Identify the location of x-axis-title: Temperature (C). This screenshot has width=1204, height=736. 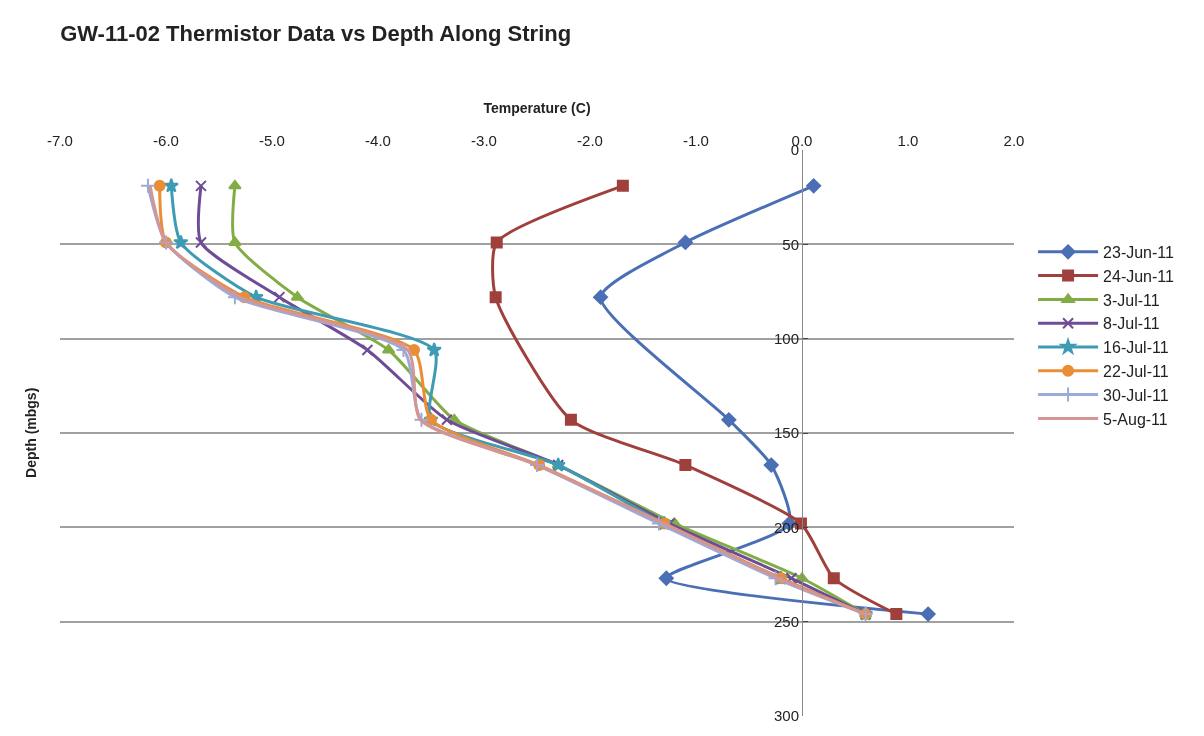
(537, 107).